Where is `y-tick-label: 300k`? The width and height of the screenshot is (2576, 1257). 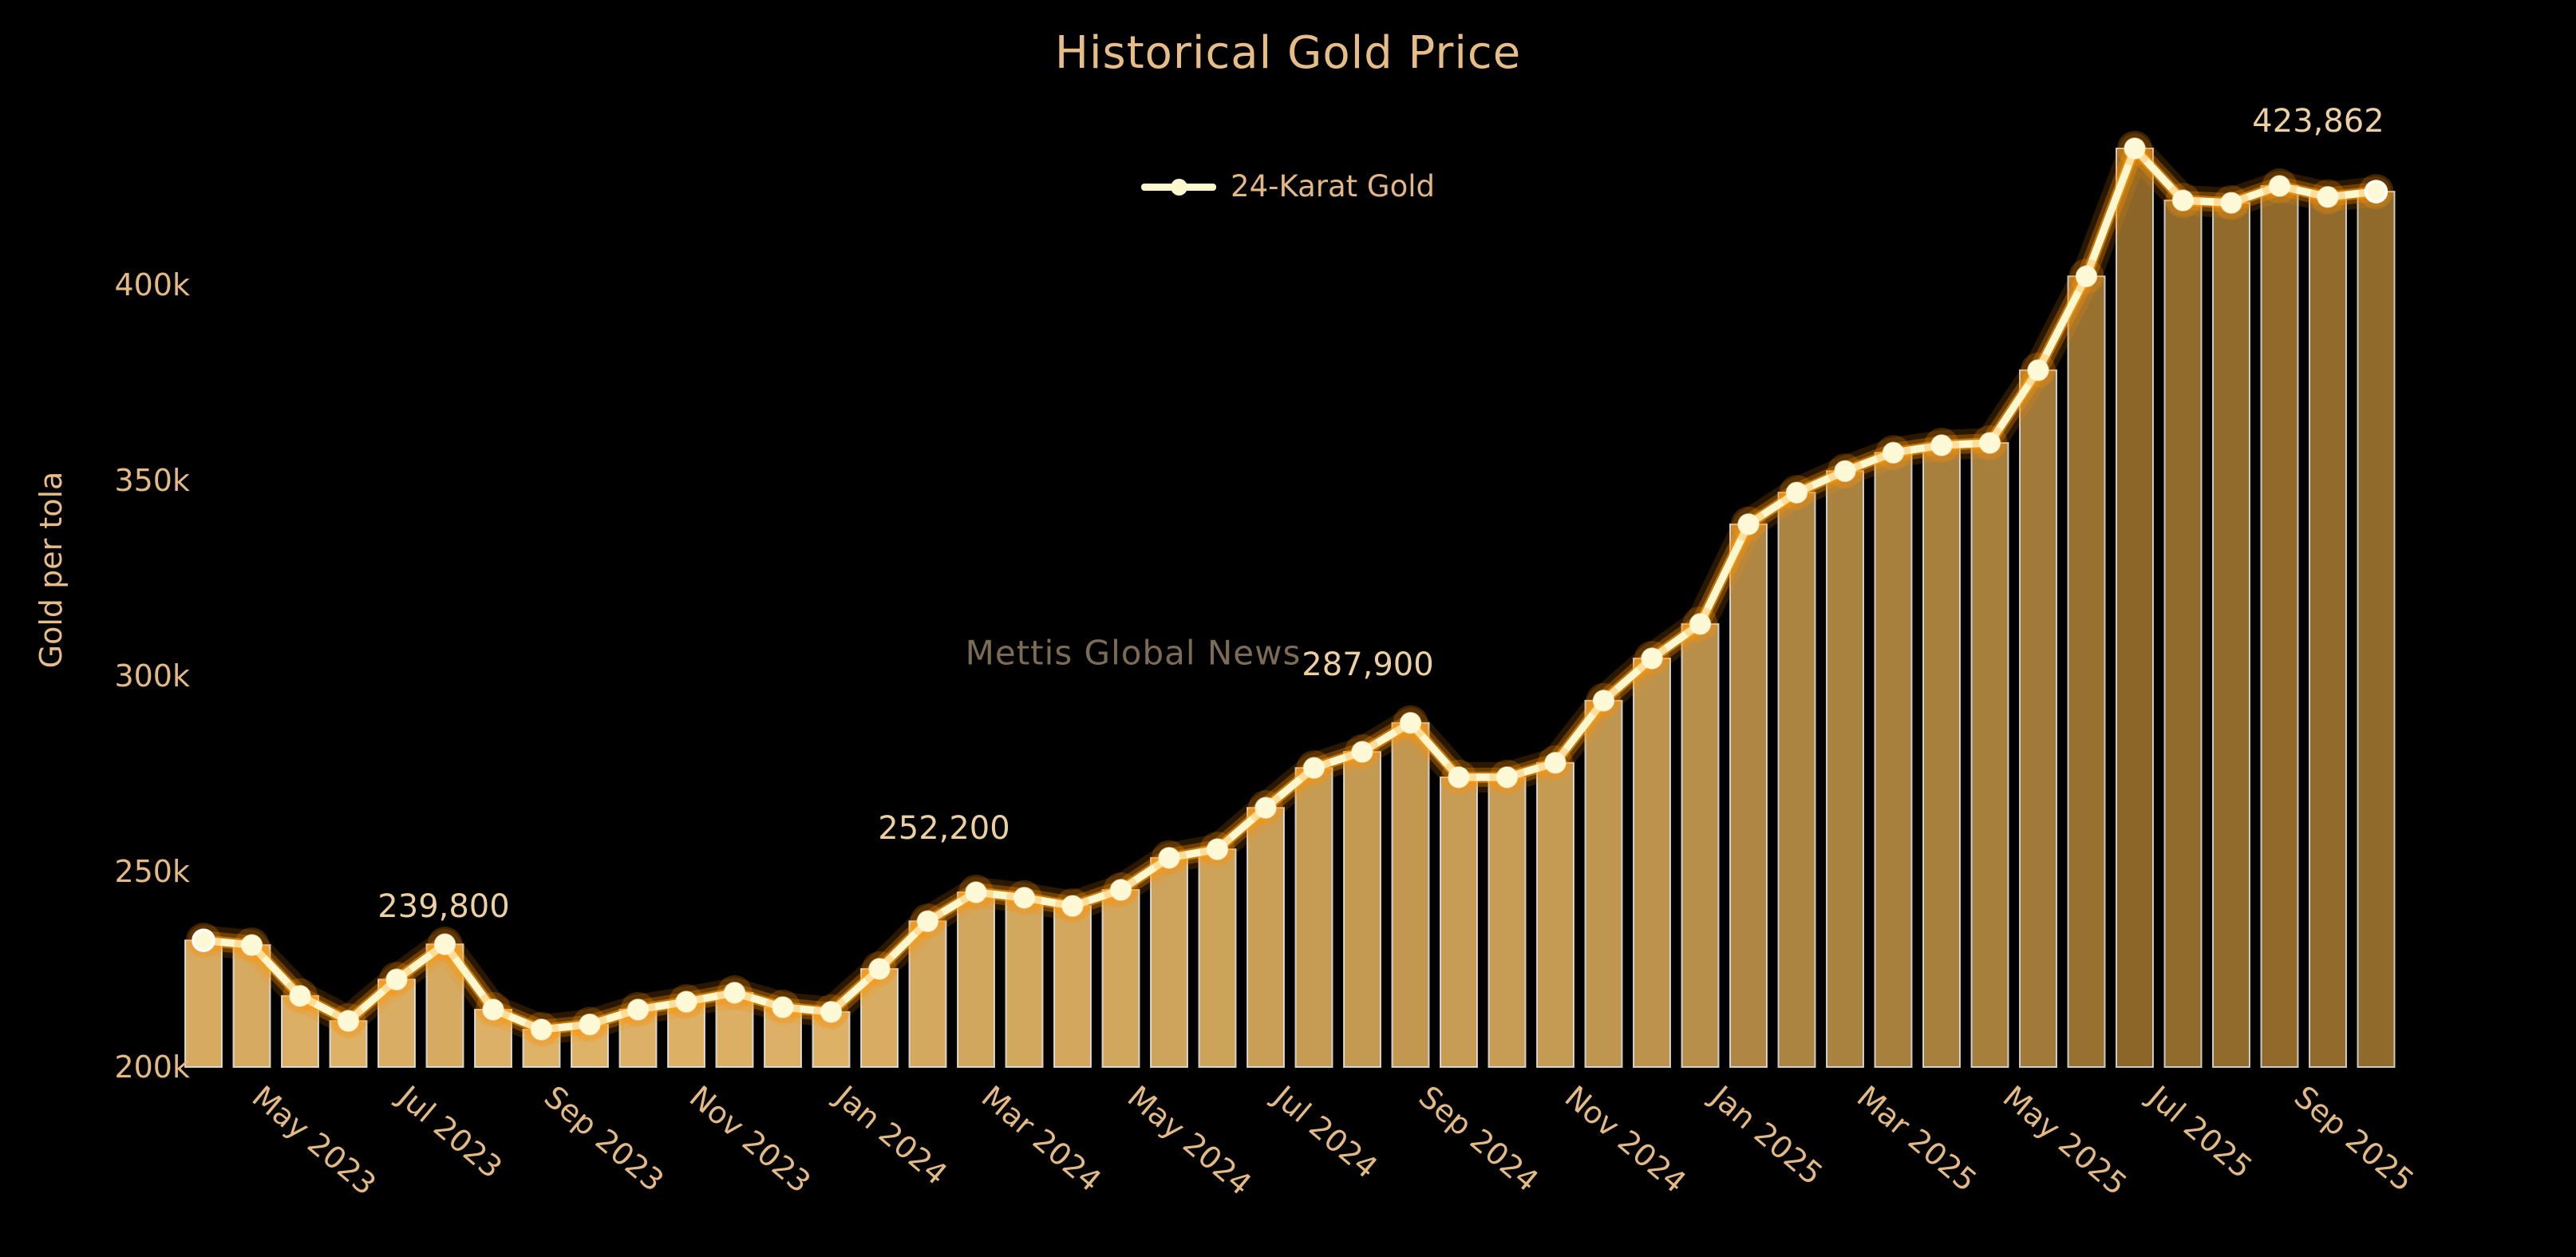 y-tick-label: 300k is located at coordinates (152, 676).